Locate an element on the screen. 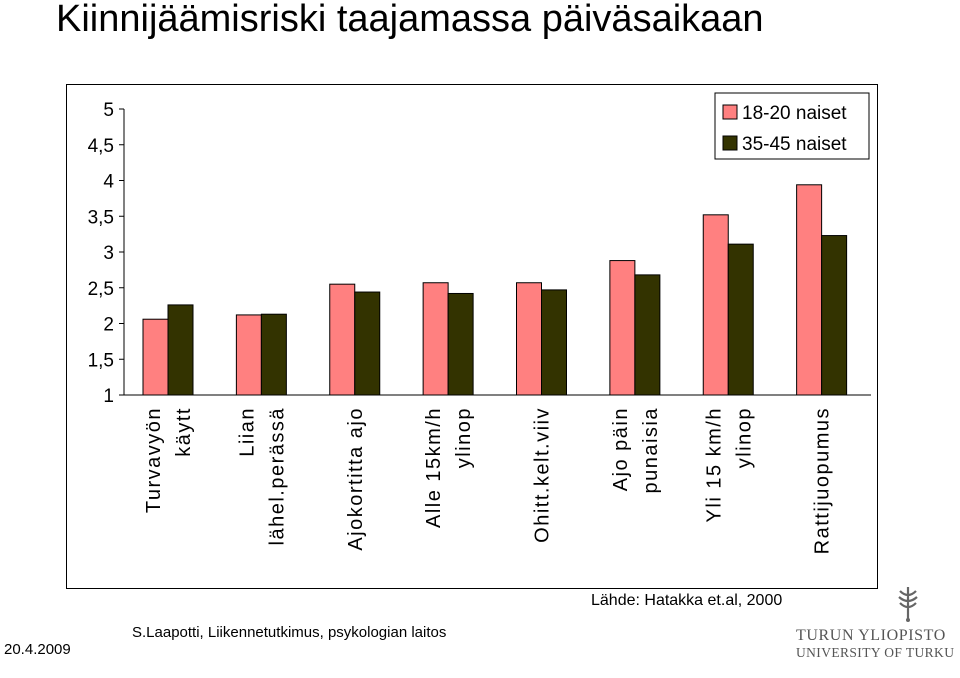 The width and height of the screenshot is (960, 678). y-tick-label: 3 is located at coordinates (108, 253).